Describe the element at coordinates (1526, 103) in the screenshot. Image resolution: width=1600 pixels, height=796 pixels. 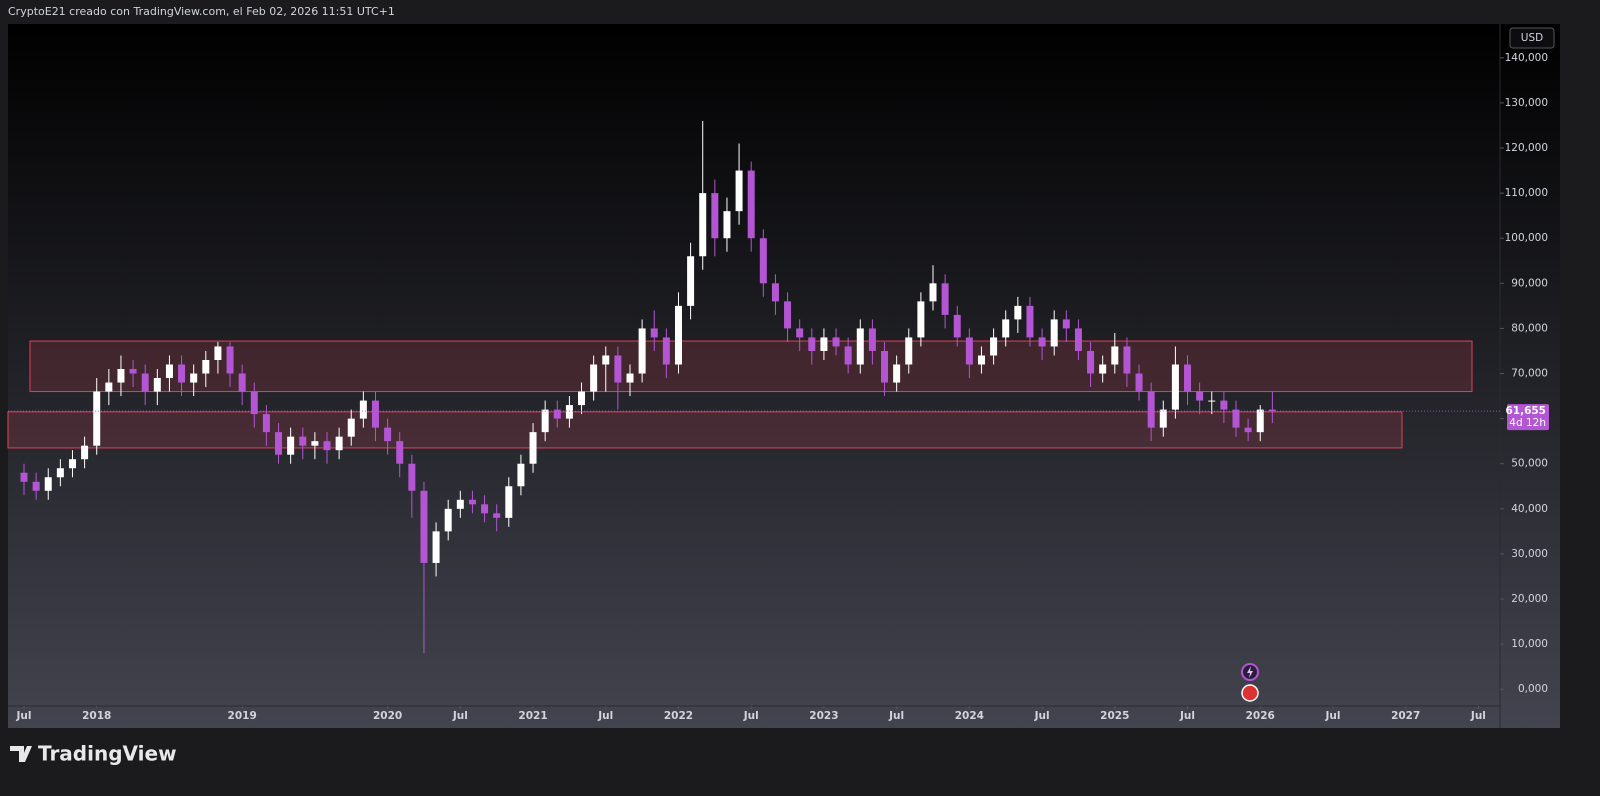
I see `y-tick-label: 130,000` at that location.